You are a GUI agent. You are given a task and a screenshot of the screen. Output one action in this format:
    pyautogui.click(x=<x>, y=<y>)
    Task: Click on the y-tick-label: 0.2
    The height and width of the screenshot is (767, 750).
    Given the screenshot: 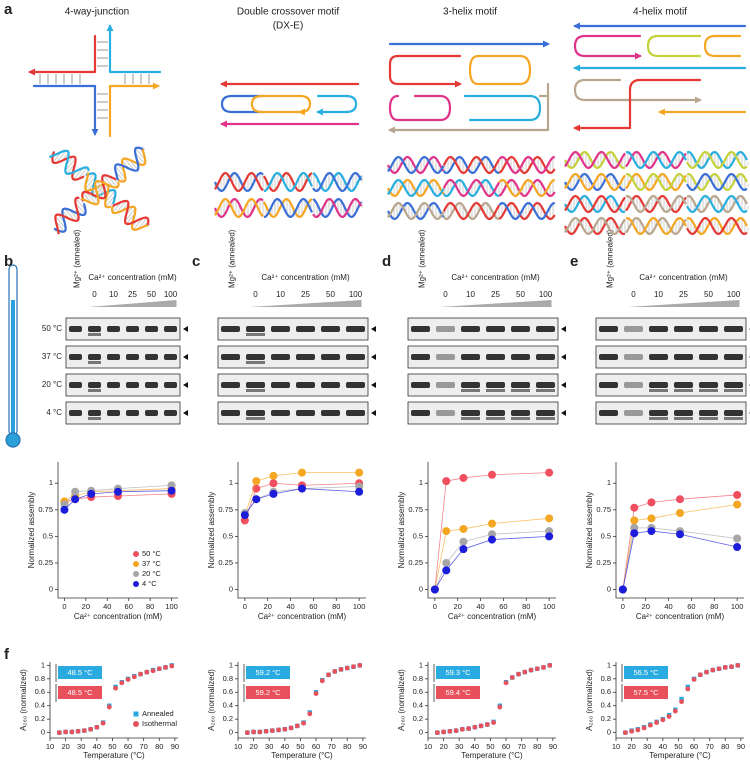 What is the action you would take?
    pyautogui.click(x=40, y=718)
    